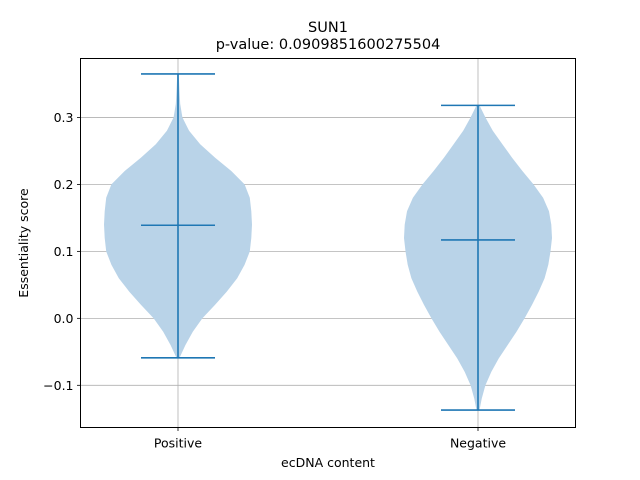 This screenshot has height=480, width=640. What do you see at coordinates (328, 45) in the screenshot?
I see `chart-subtitle: p-value: 0.0909851600275504` at bounding box center [328, 45].